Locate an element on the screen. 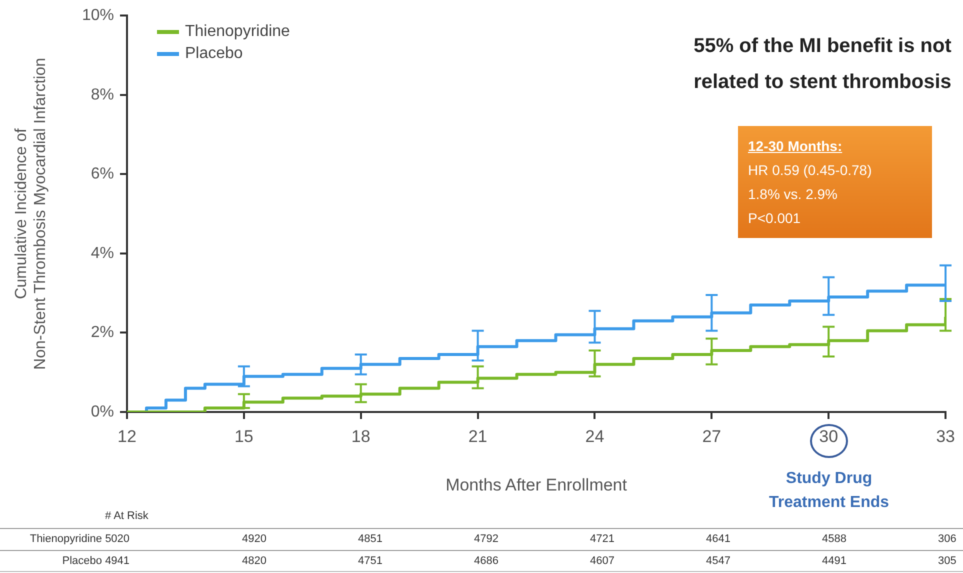 Image resolution: width=963 pixels, height=573 pixels. annotation: 1.8% vs. 2.9% is located at coordinates (793, 194).